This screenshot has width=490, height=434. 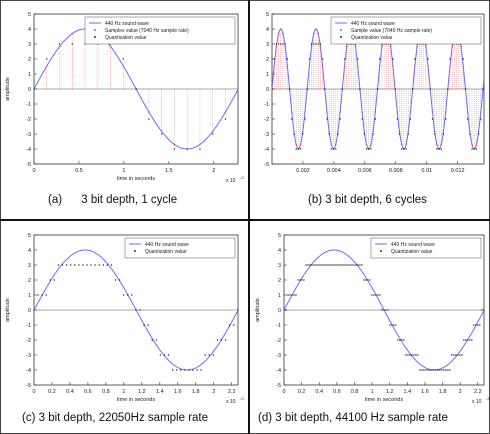 I want to click on x-tick-label: 1.6, so click(x=425, y=392).